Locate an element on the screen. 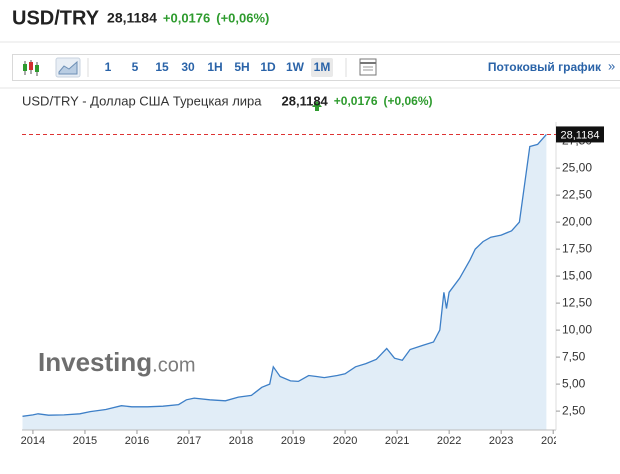 The height and width of the screenshot is (474, 620). y-tick-label: 10,00 is located at coordinates (577, 329).